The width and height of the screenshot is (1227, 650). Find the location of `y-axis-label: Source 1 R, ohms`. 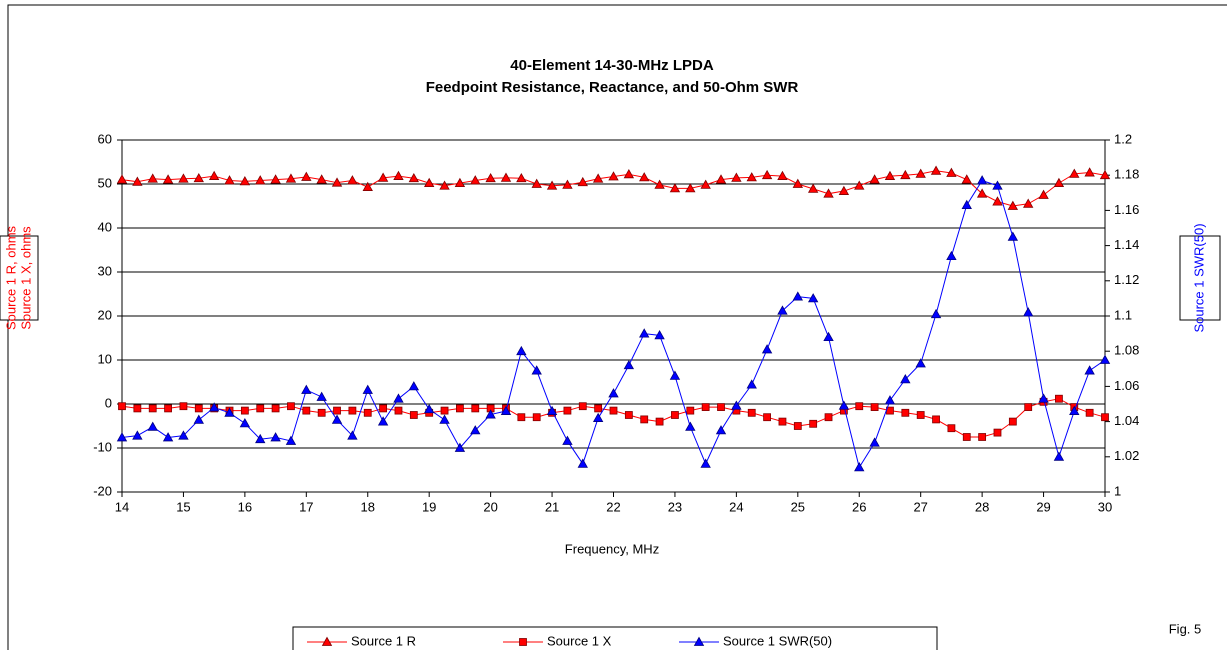

y-axis-label: Source 1 R, ohms is located at coordinates (10, 277).